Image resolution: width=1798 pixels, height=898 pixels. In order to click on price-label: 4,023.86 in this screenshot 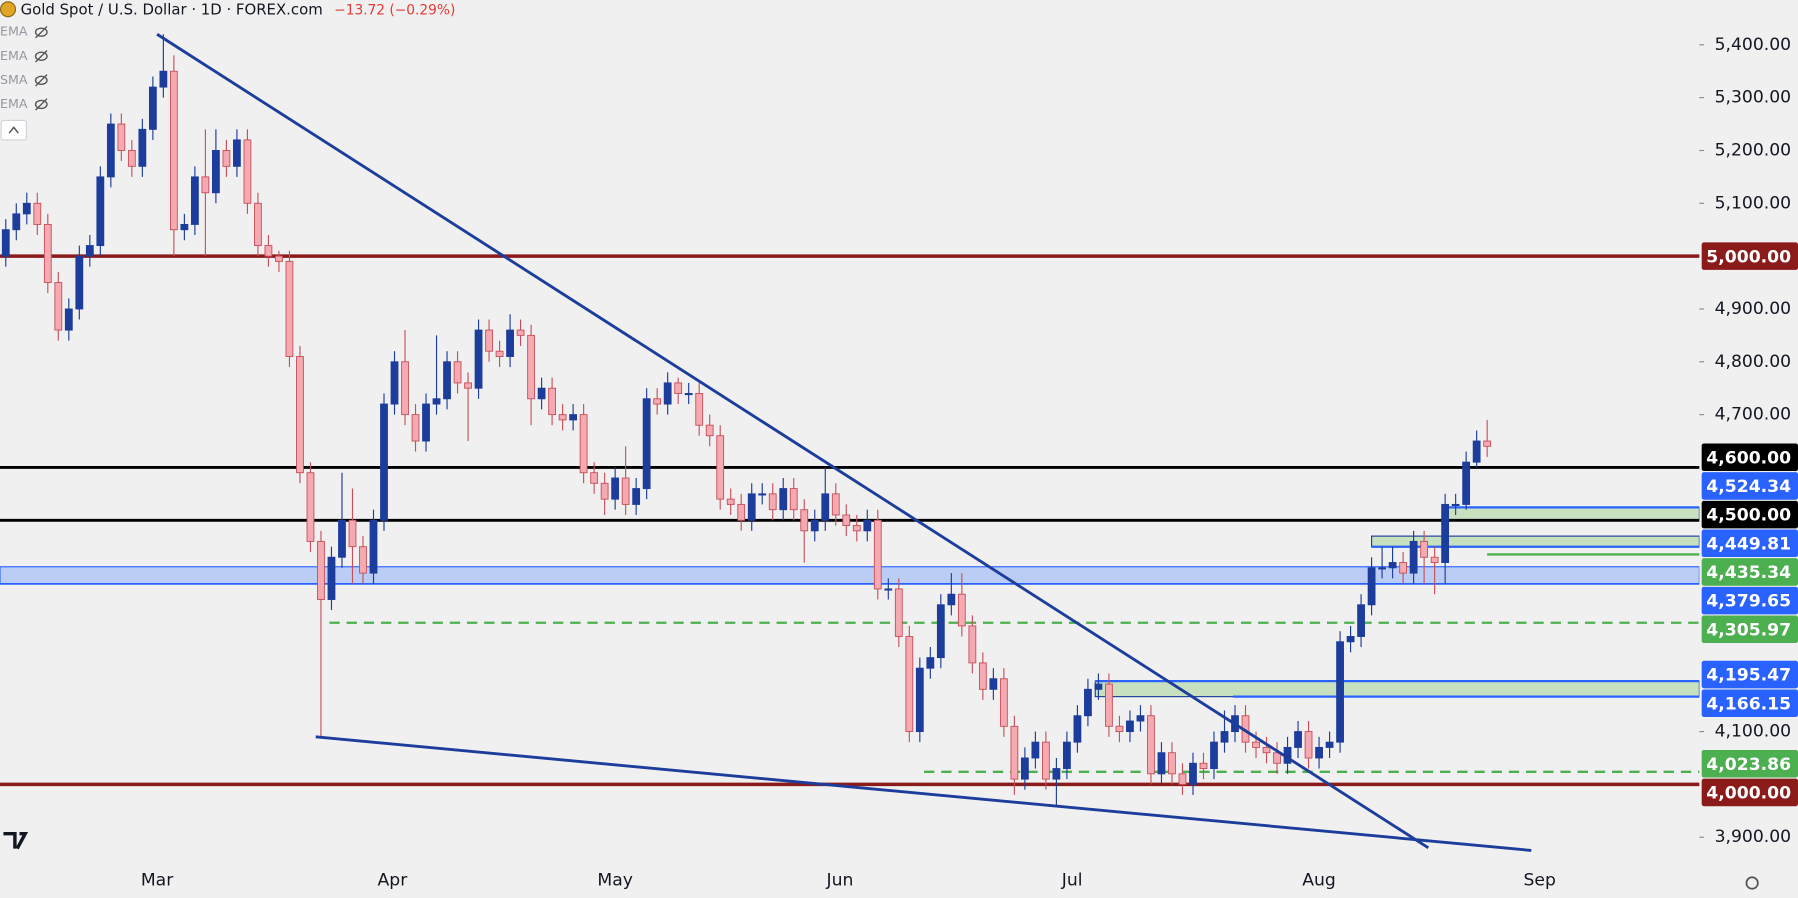, I will do `click(1748, 765)`.